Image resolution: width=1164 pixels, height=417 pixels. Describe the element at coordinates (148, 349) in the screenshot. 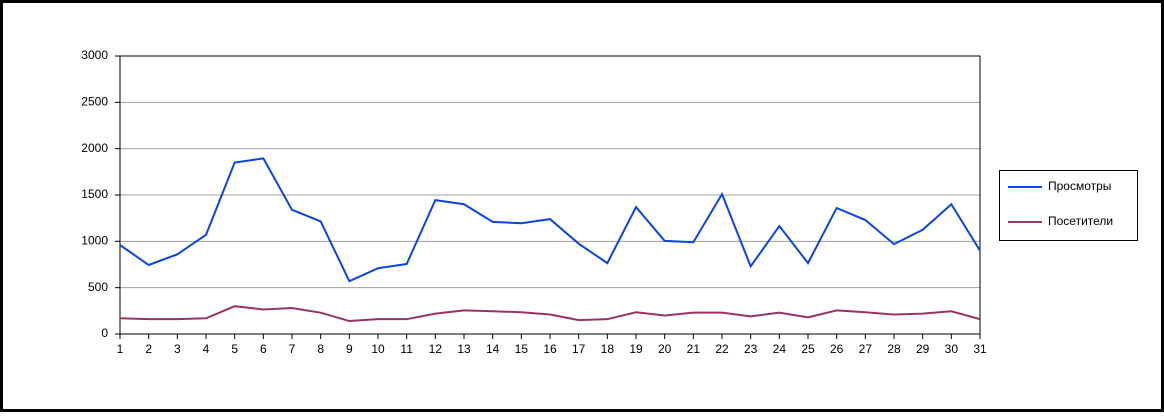

I see `x-tick-label: 2` at that location.